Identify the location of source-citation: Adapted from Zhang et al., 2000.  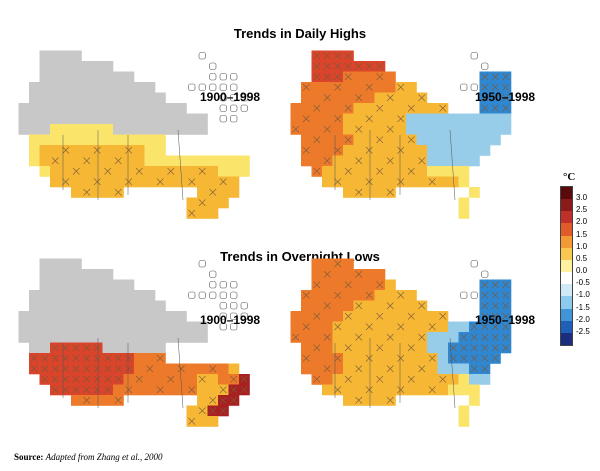
(104, 457).